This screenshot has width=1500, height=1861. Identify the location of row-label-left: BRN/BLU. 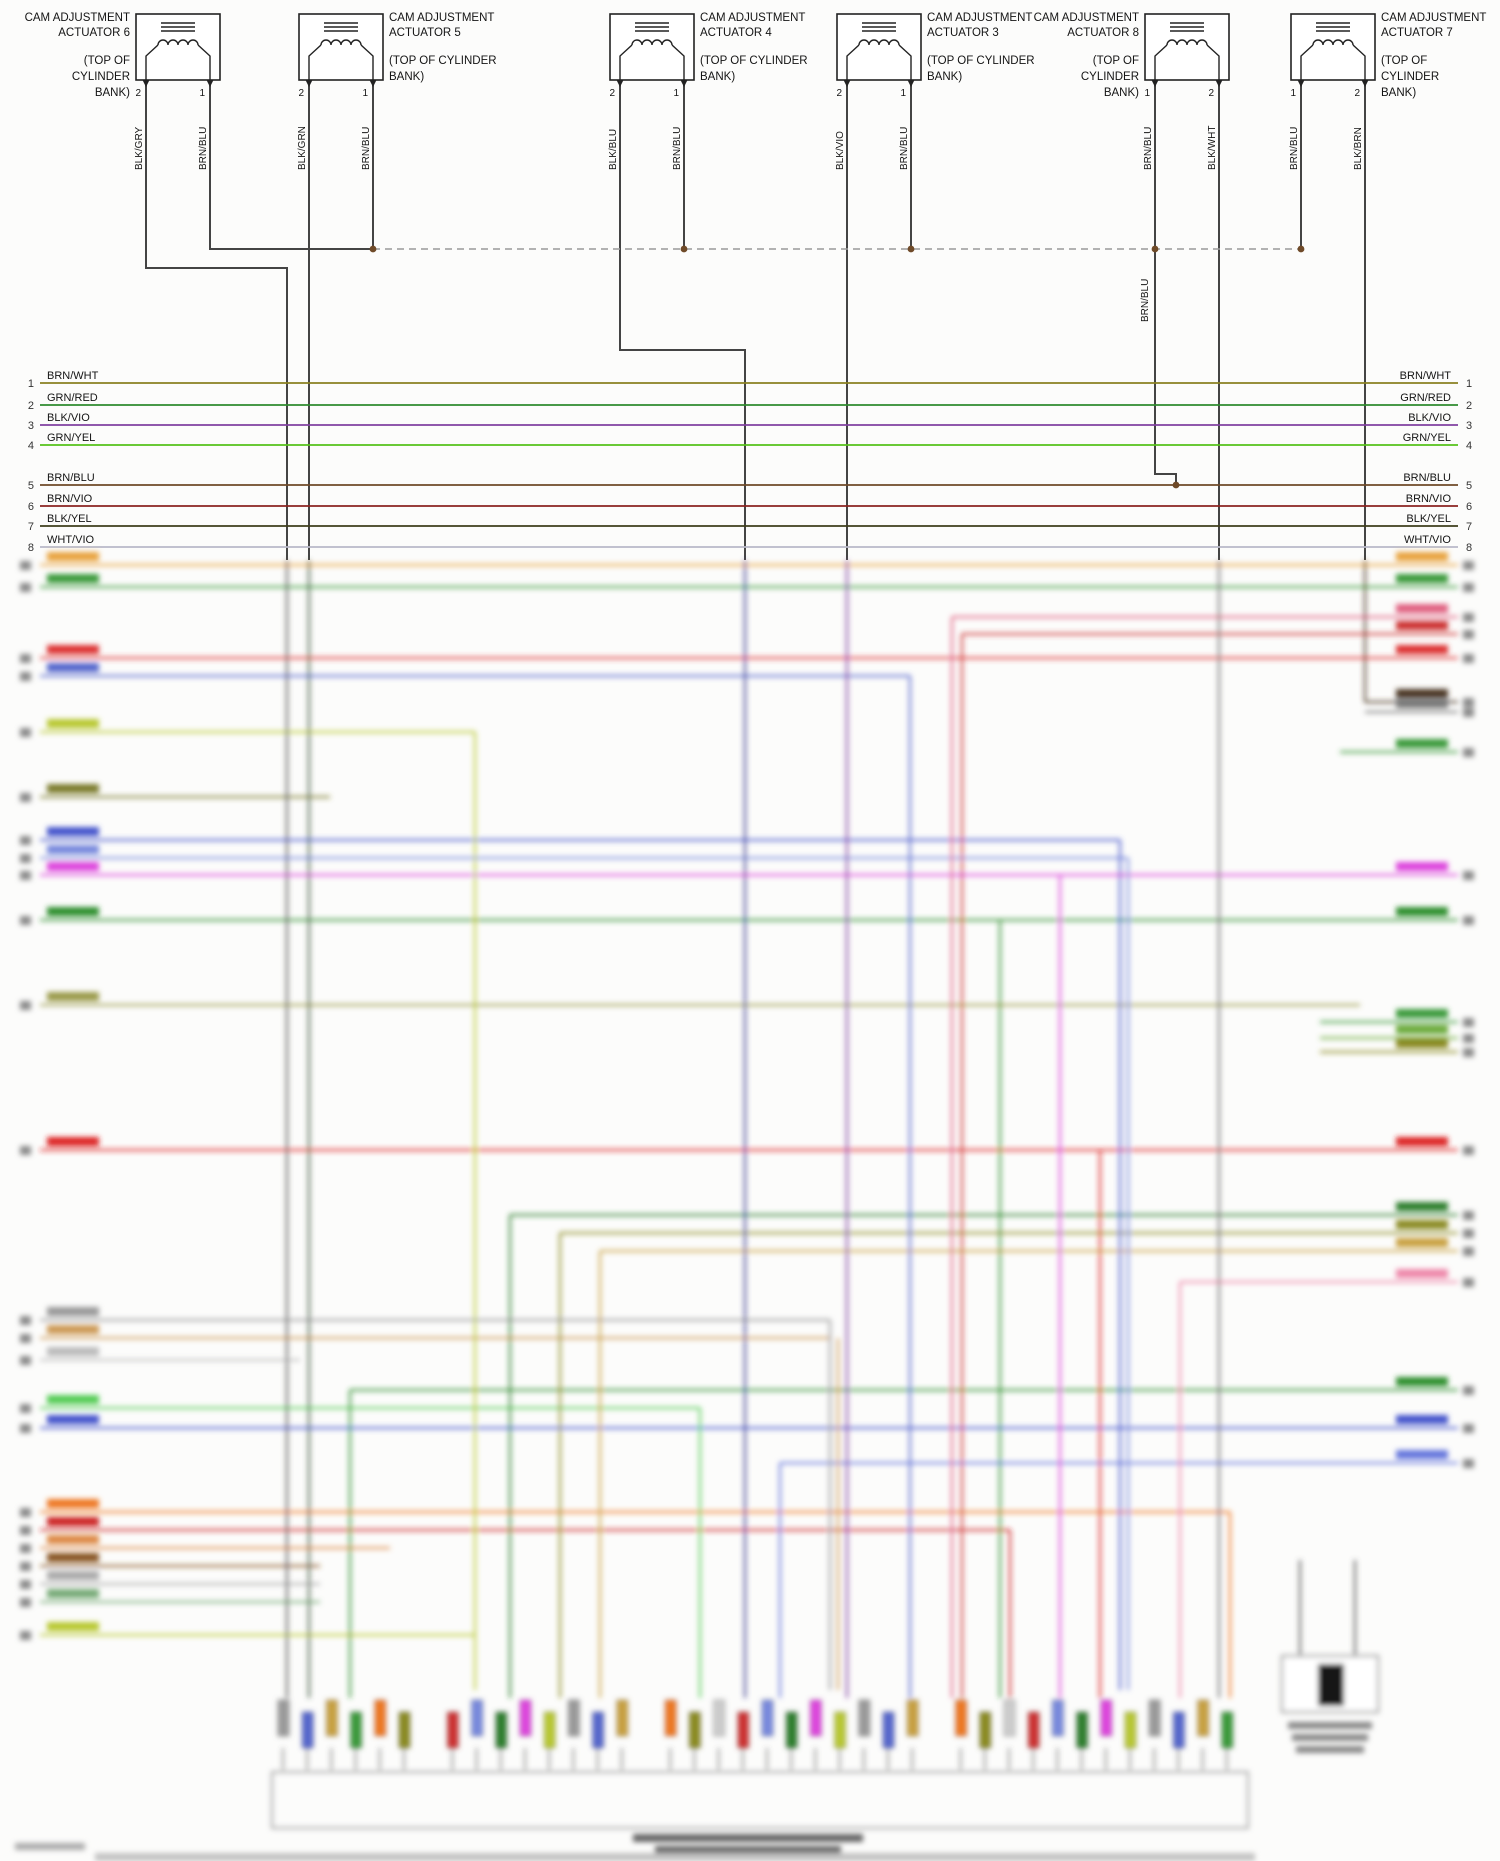
(71, 478).